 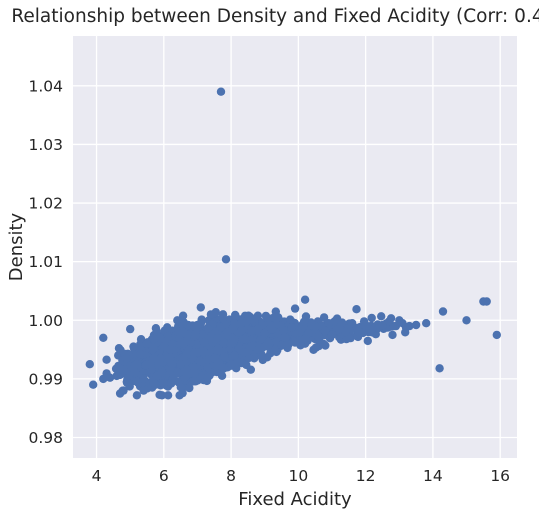 What do you see at coordinates (366, 476) in the screenshot?
I see `x-tick-label: 12` at bounding box center [366, 476].